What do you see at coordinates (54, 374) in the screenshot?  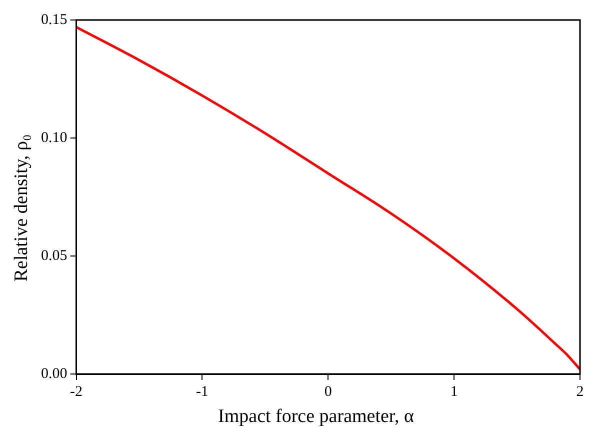 I see `y-tick-label: 0.00` at bounding box center [54, 374].